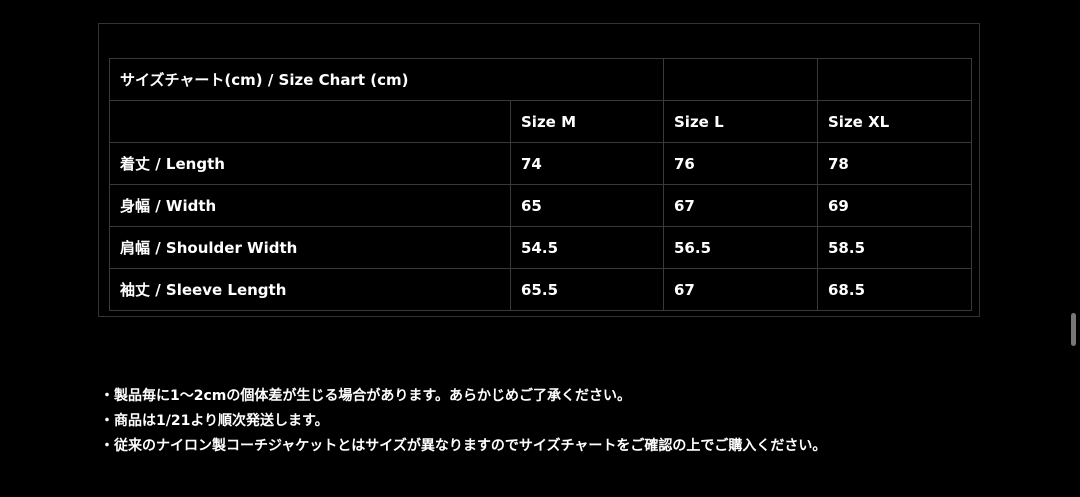  I want to click on table-cell: 65, so click(587, 205).